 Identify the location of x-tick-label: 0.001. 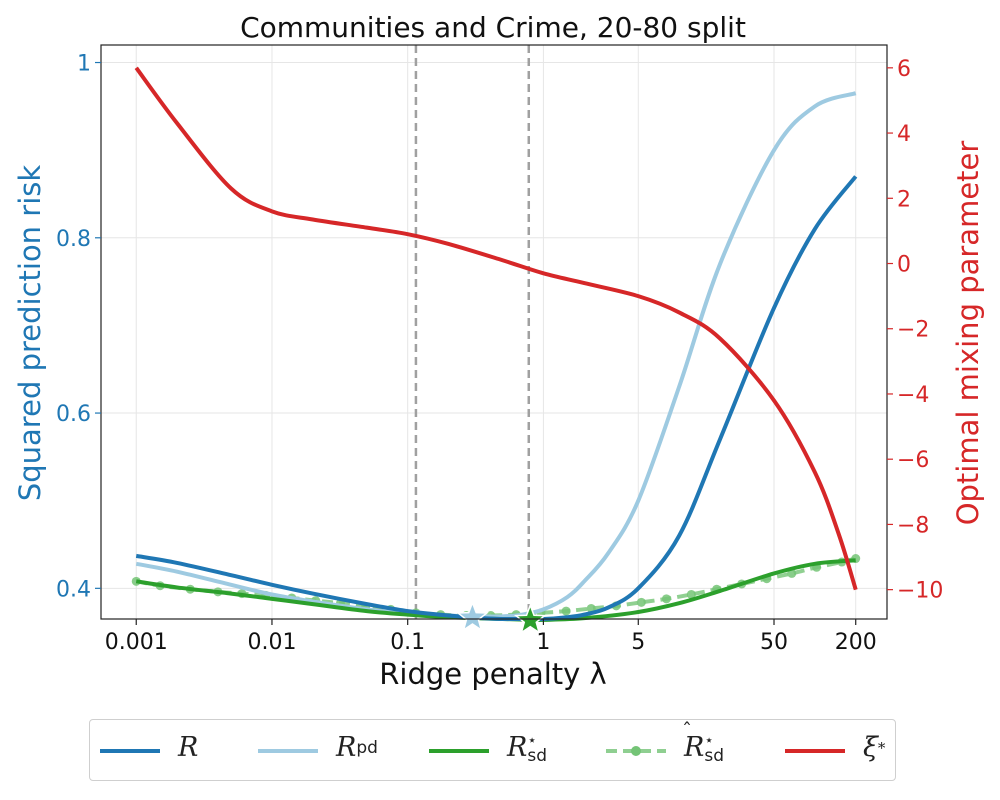
(136, 642).